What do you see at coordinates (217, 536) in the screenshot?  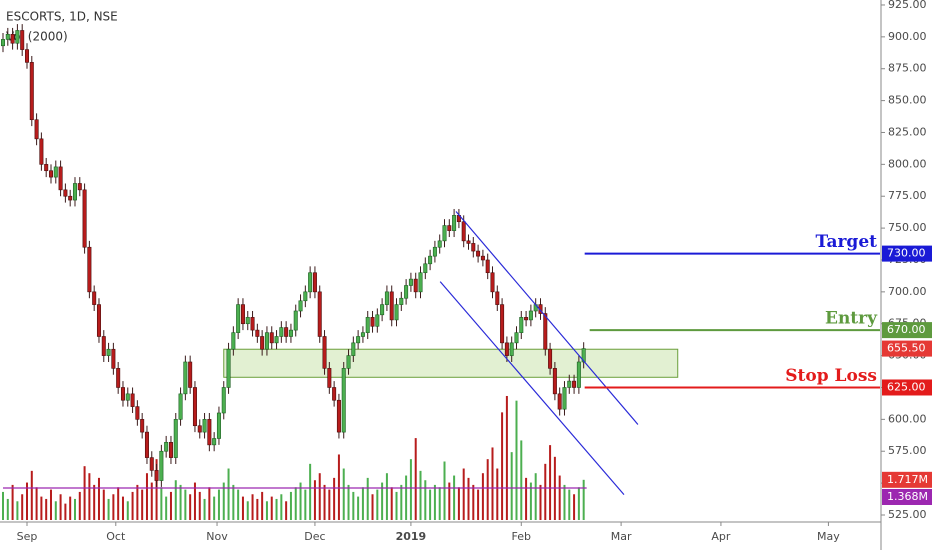 I see `x-tick-label: Nov` at bounding box center [217, 536].